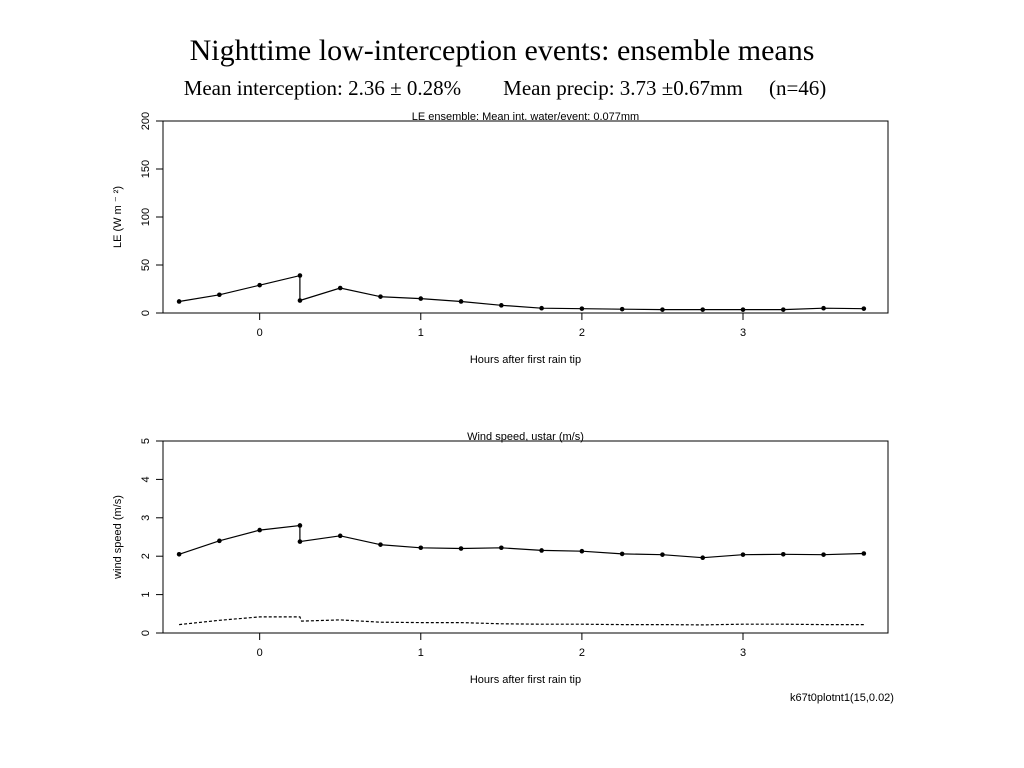 This screenshot has height=768, width=1024. Describe the element at coordinates (322, 88) in the screenshot. I see `subtitle-interception: Mean interception: 2.36 ± 0.28%` at that location.